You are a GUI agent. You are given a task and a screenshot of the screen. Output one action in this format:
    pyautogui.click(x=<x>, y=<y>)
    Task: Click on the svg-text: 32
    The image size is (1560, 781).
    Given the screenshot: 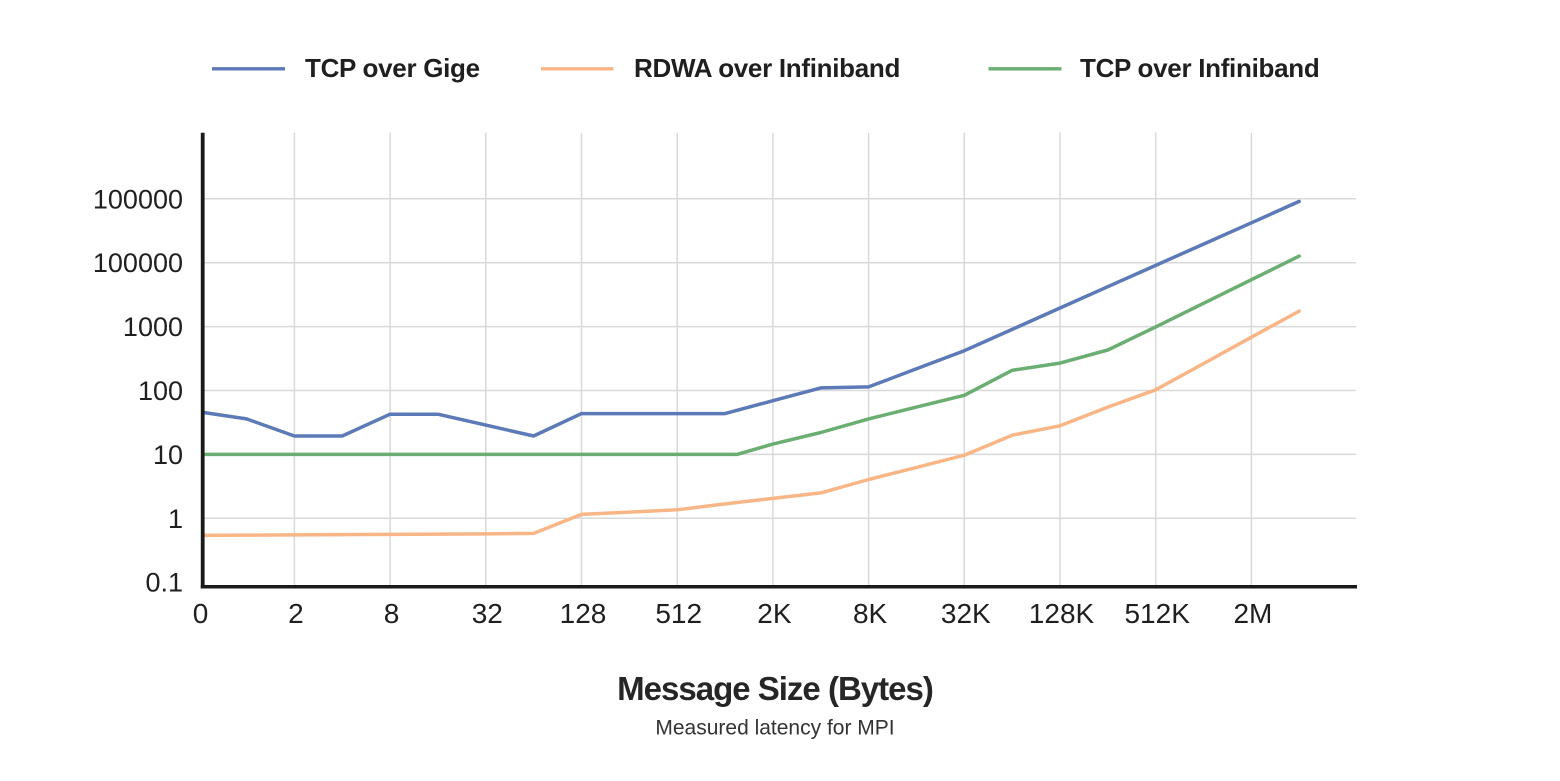 What is the action you would take?
    pyautogui.click(x=487, y=613)
    